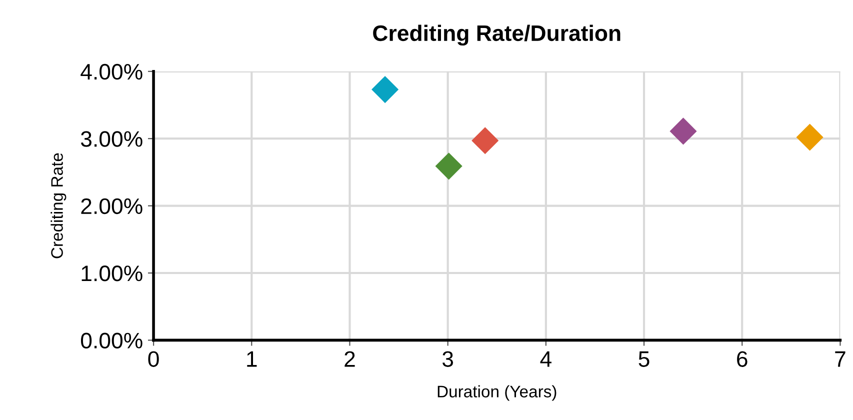 Image resolution: width=853 pixels, height=420 pixels. I want to click on x-tick-label: 4, so click(546, 359).